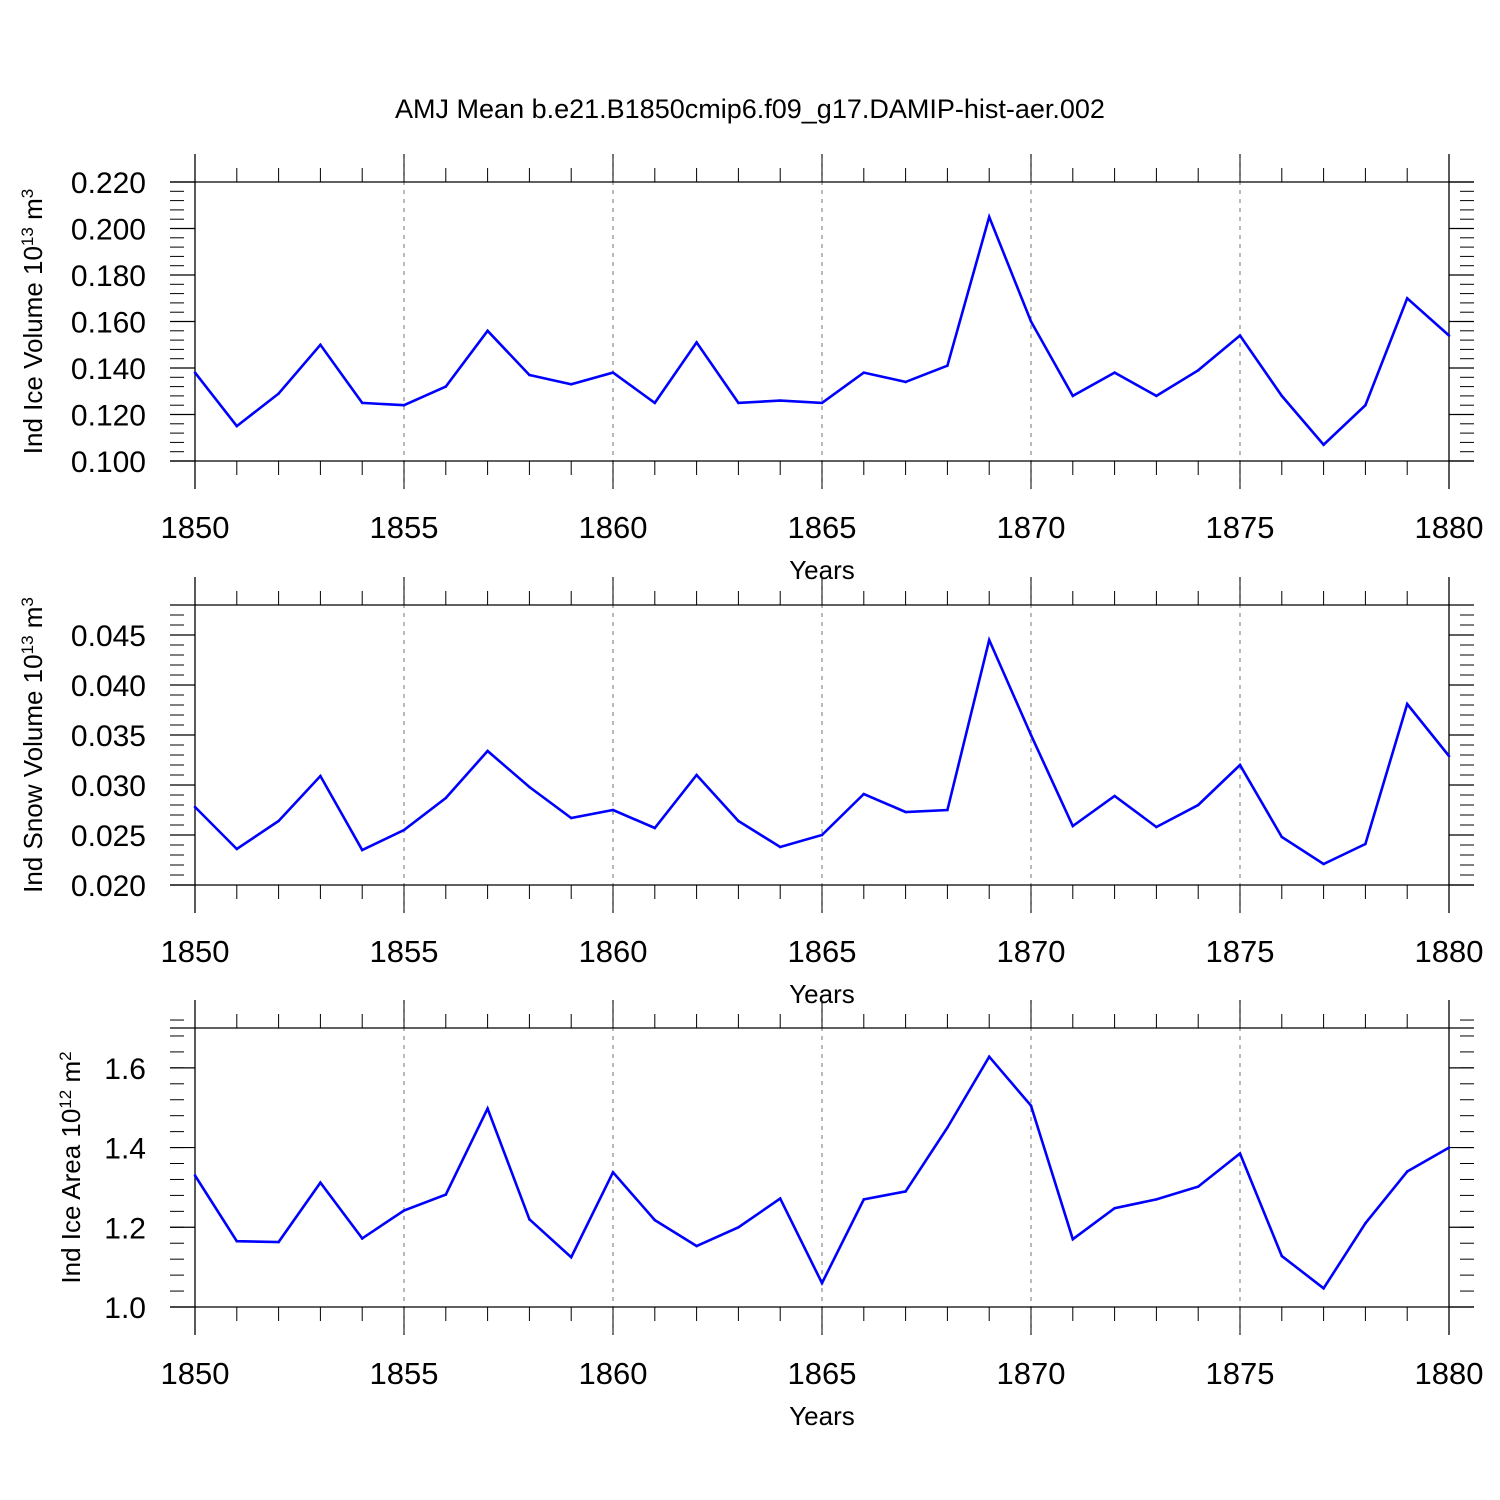 This screenshot has width=1500, height=1500. What do you see at coordinates (33, 773) in the screenshot?
I see `y-axis-label-text: Ind Snow Volume 10` at bounding box center [33, 773].